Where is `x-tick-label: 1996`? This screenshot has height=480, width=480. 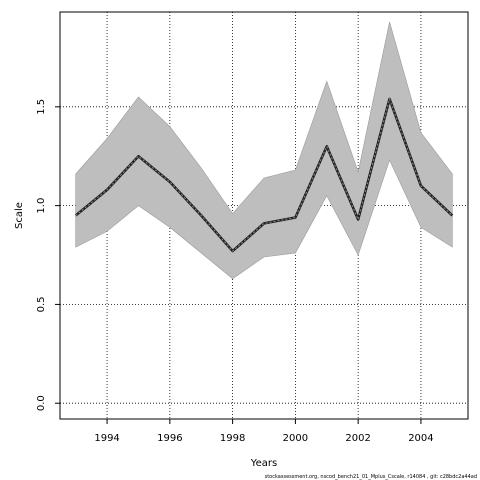
x-tick-label: 1996 is located at coordinates (169, 438).